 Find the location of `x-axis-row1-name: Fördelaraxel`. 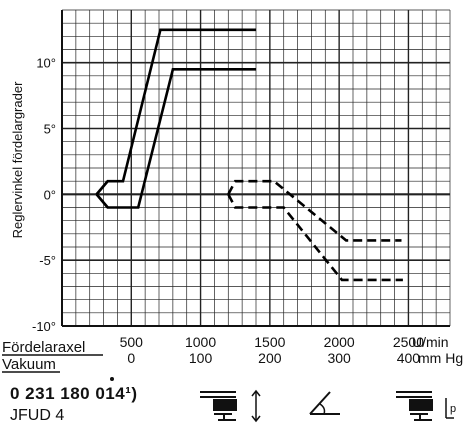

x-axis-row1-name: Fördelaraxel is located at coordinates (43, 347).